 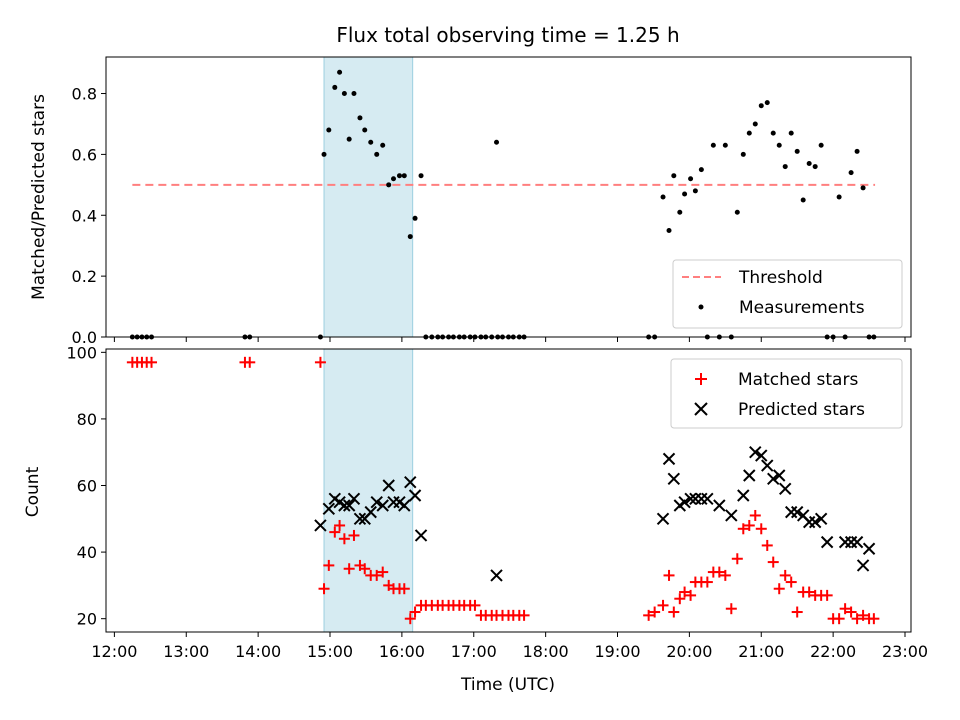 I want to click on bottom-x-tick-label: 23:00, so click(x=905, y=651).